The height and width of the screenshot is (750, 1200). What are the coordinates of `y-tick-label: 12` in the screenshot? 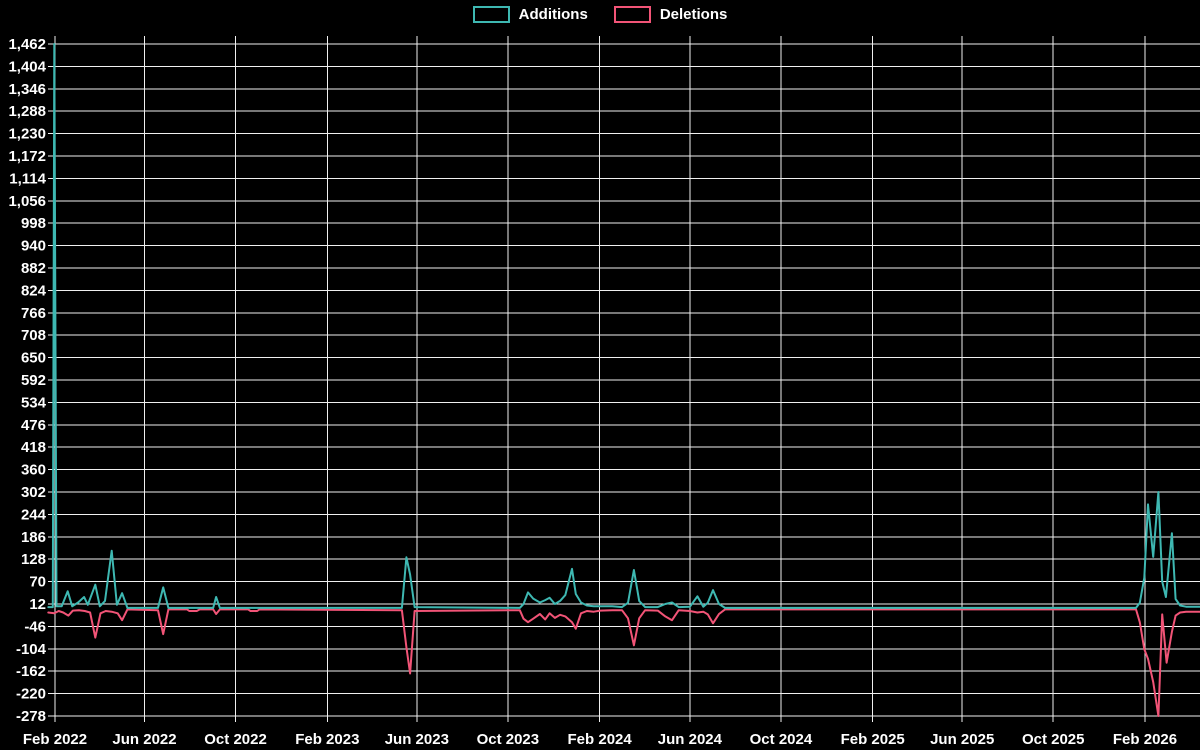 It's located at (37, 604).